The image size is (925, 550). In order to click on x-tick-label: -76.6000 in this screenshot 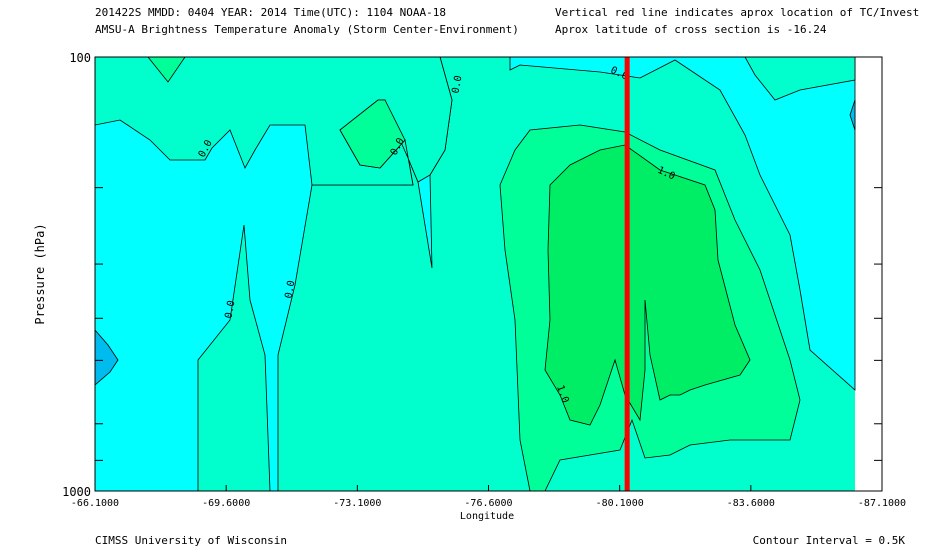, I will do `click(488, 503)`.